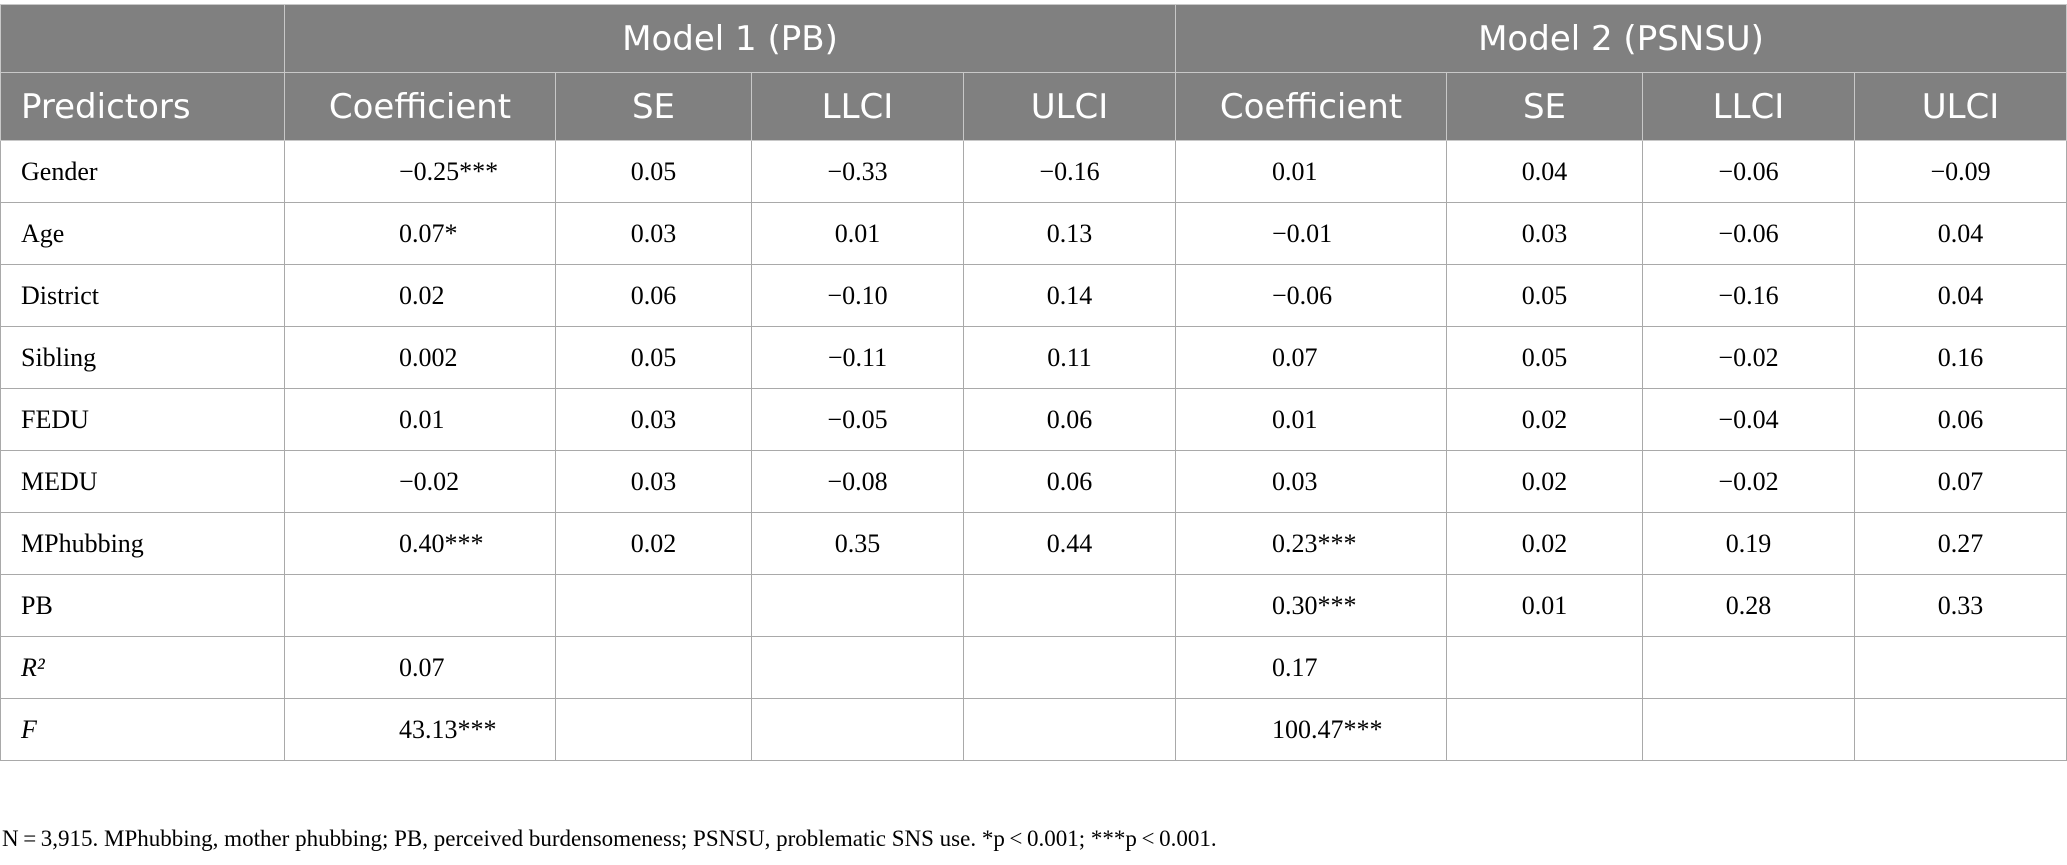 The height and width of the screenshot is (865, 2067). What do you see at coordinates (1544, 605) in the screenshot?
I see `m2-se-cell: 0.01` at bounding box center [1544, 605].